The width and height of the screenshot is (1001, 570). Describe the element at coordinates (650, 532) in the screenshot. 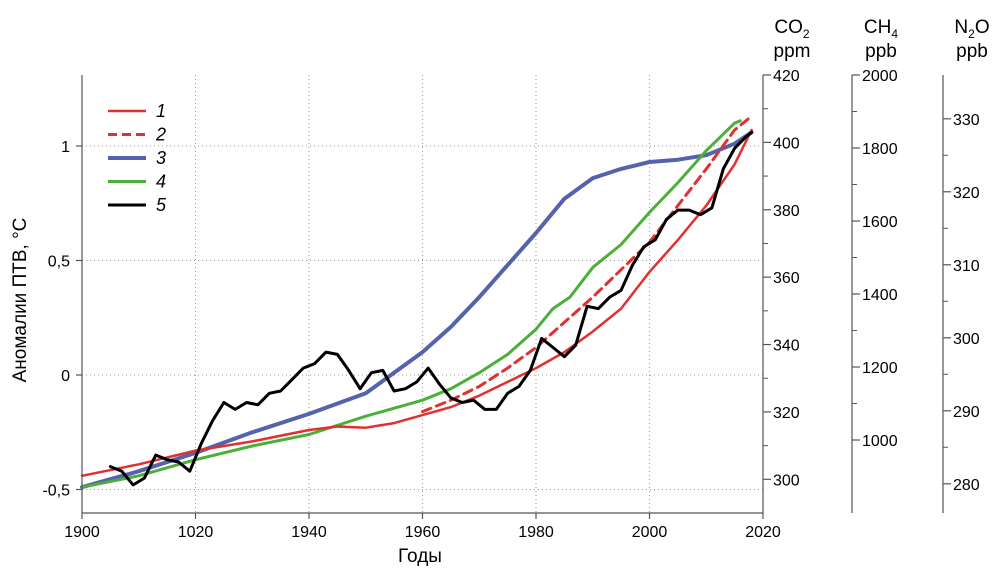

I see `x-tick-label: 2000` at that location.